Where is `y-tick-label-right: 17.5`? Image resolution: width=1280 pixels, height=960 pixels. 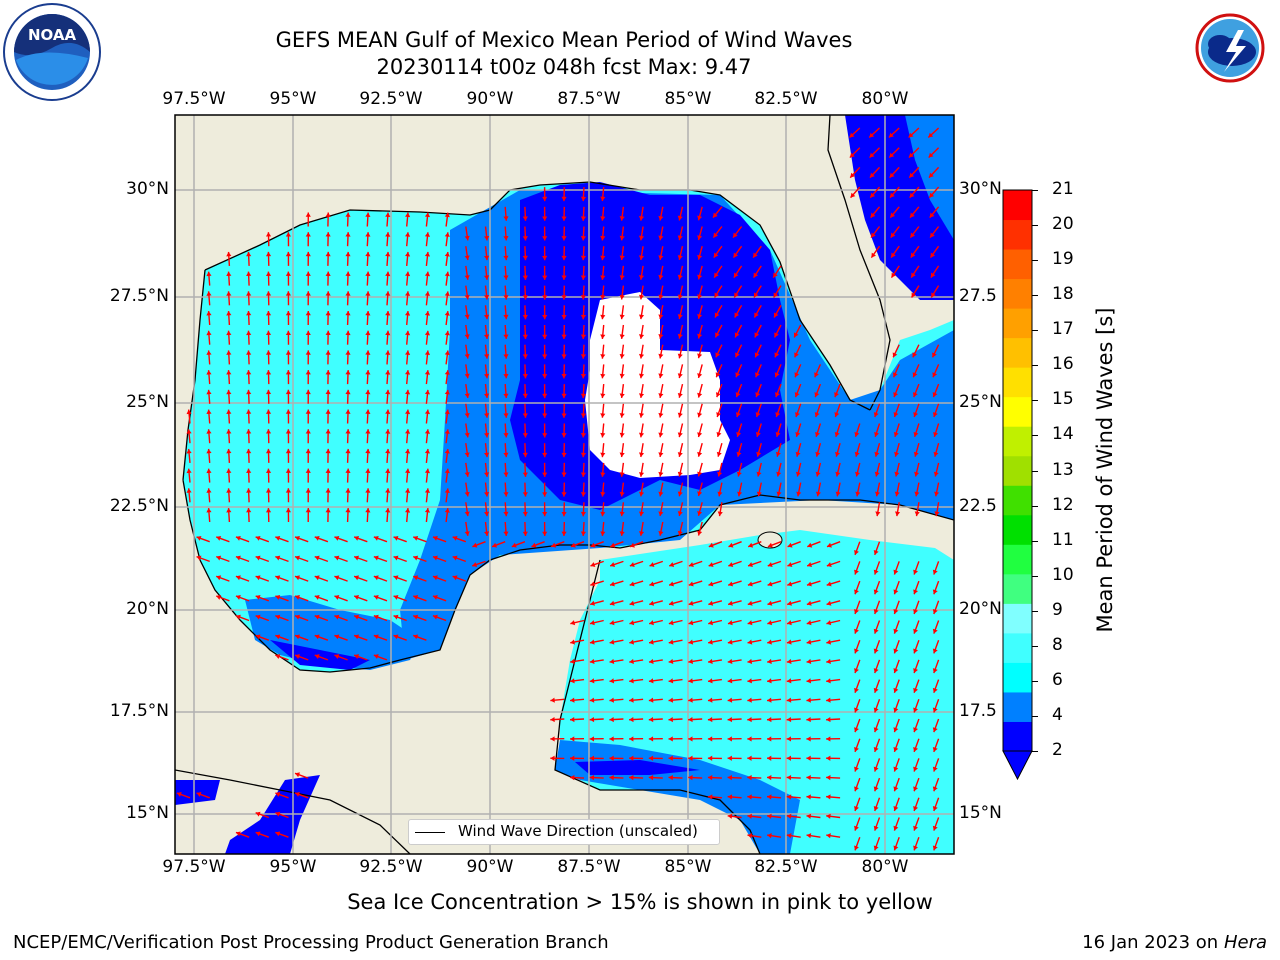 y-tick-label-right: 17.5 is located at coordinates (978, 711).